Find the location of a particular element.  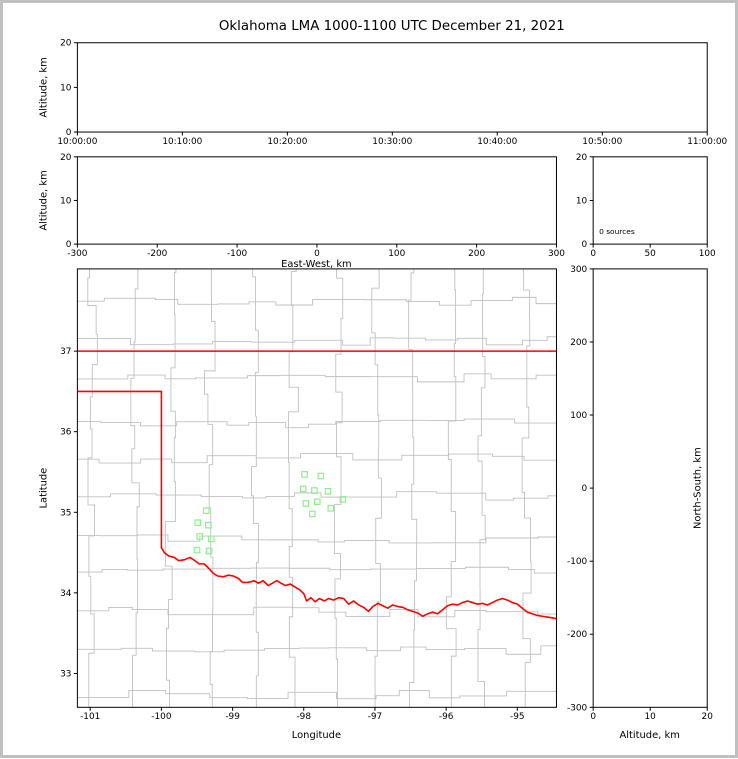

ns-height-xlabel: Altitude, km is located at coordinates (649, 735).